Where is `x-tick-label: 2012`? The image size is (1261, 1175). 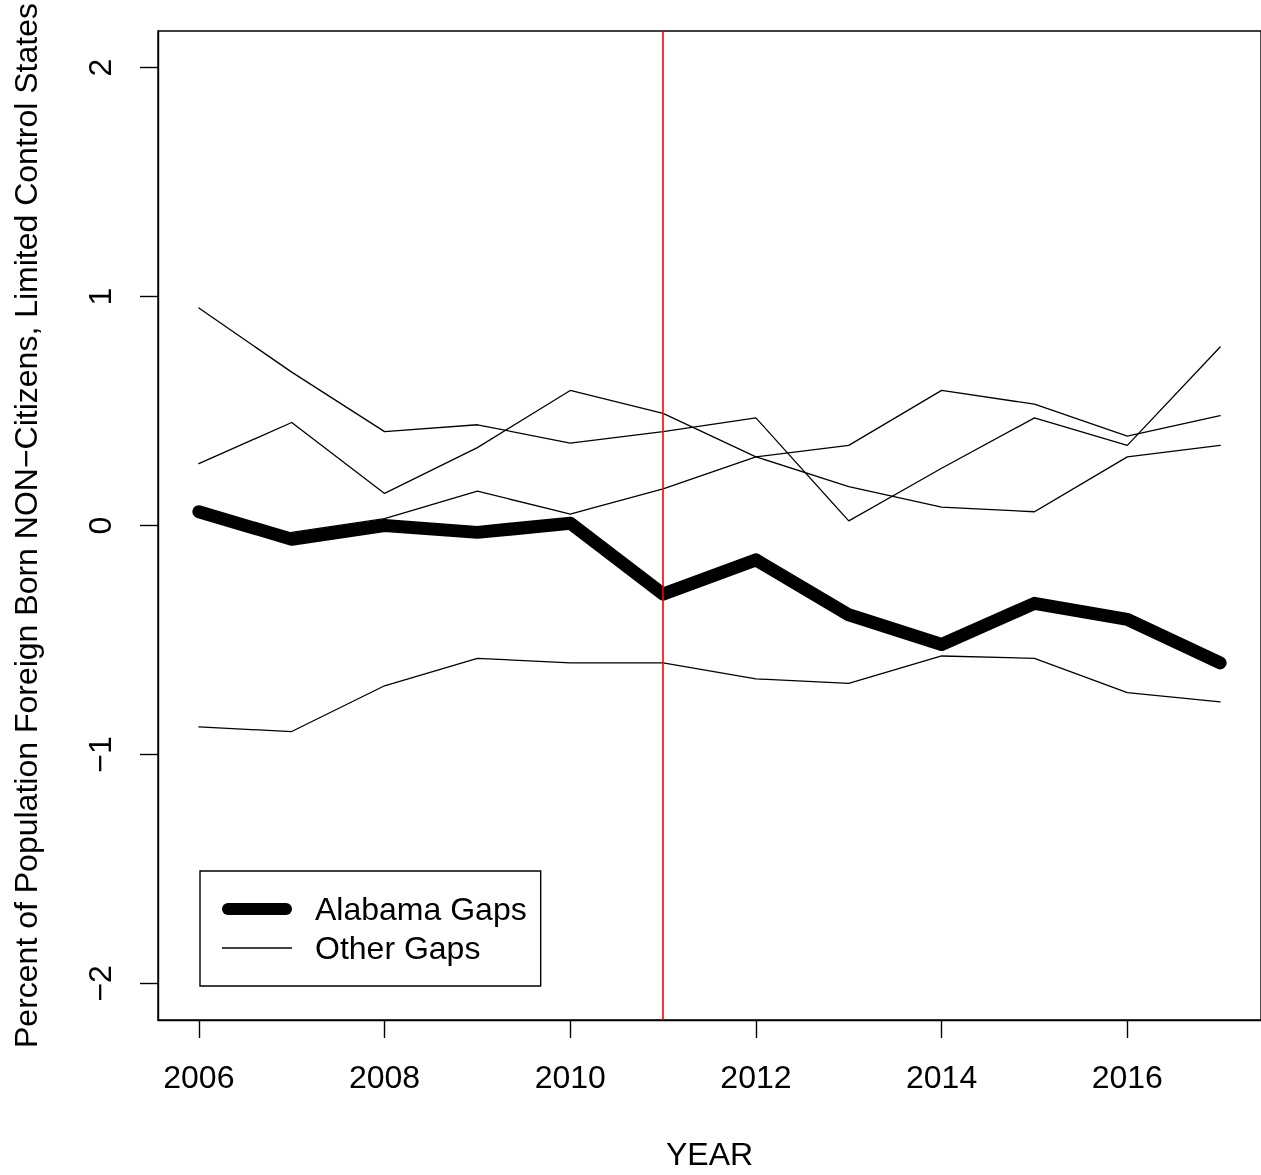
x-tick-label: 2012 is located at coordinates (756, 1077).